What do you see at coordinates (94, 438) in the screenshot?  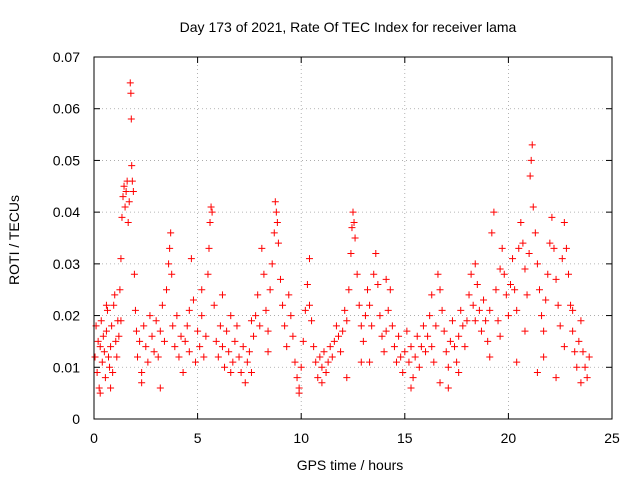 I see `x-tick-label: 0` at bounding box center [94, 438].